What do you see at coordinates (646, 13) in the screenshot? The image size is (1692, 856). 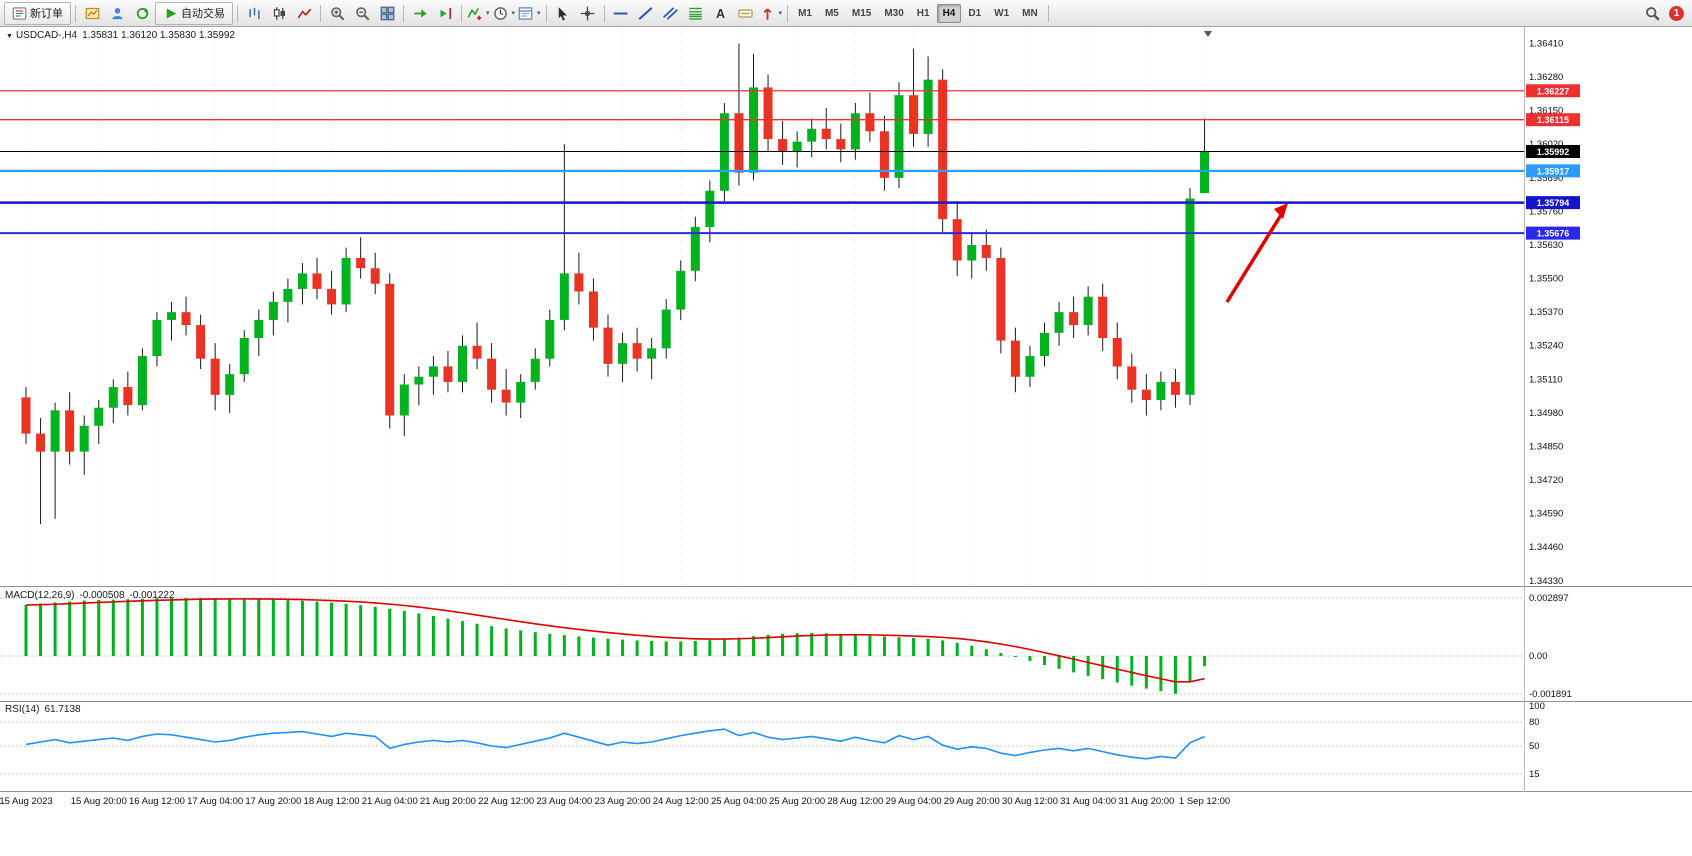 I see `trendline-button` at bounding box center [646, 13].